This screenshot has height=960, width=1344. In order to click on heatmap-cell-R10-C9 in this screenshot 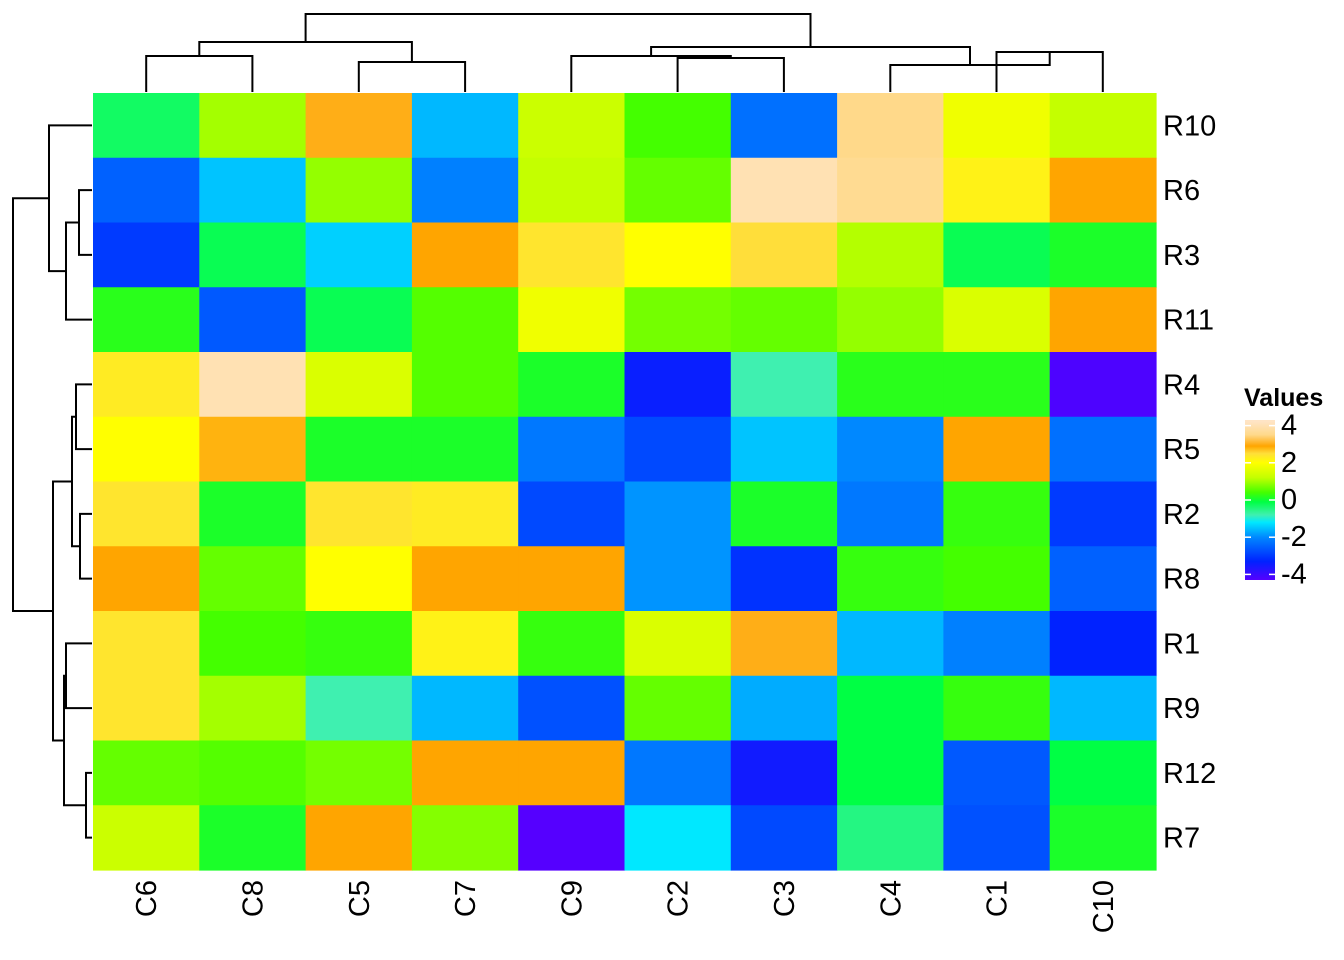, I will do `click(572, 126)`.